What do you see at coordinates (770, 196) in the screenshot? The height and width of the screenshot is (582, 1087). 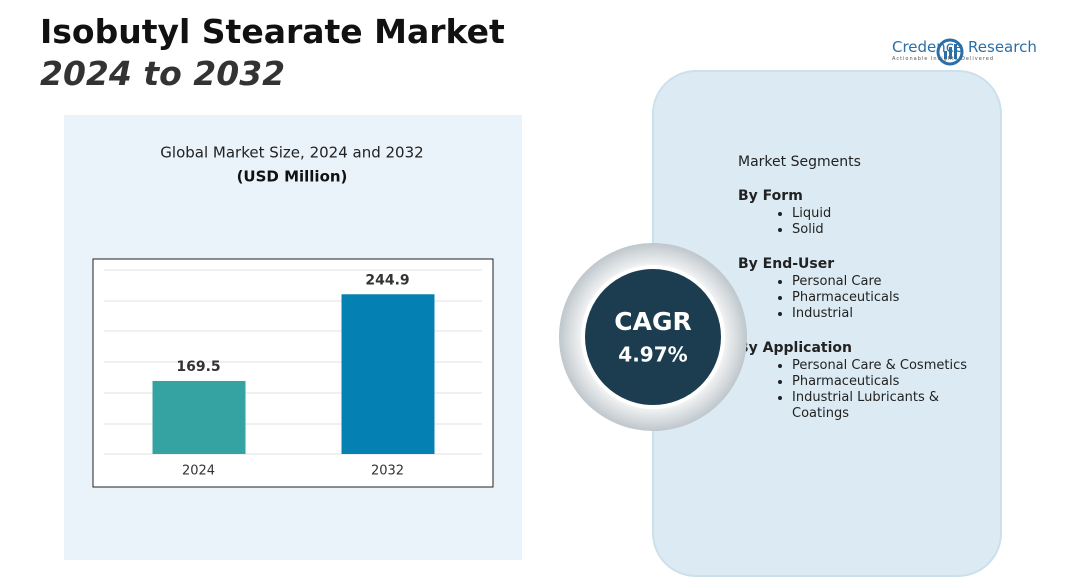 I see `segment-group-title: By Form` at bounding box center [770, 196].